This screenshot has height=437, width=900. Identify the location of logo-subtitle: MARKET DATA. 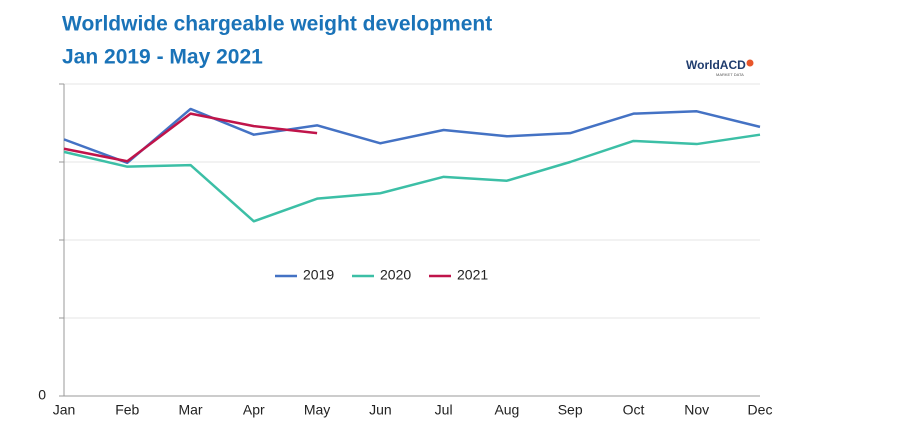
(730, 74).